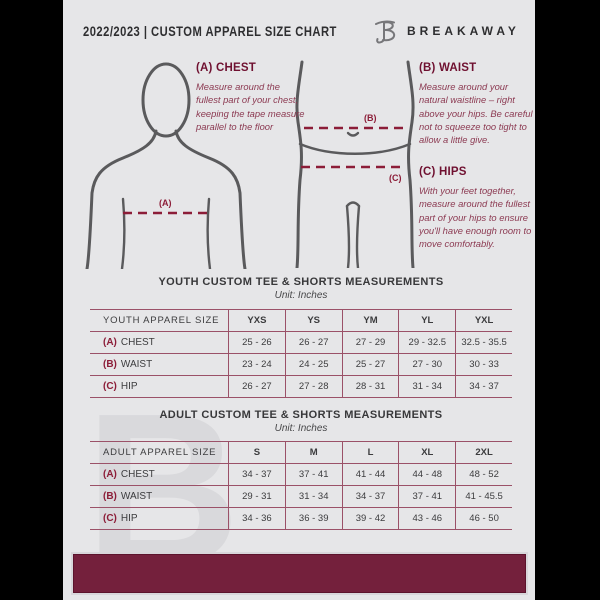  I want to click on youth-hip-yxl: 34 - 37, so click(483, 387).